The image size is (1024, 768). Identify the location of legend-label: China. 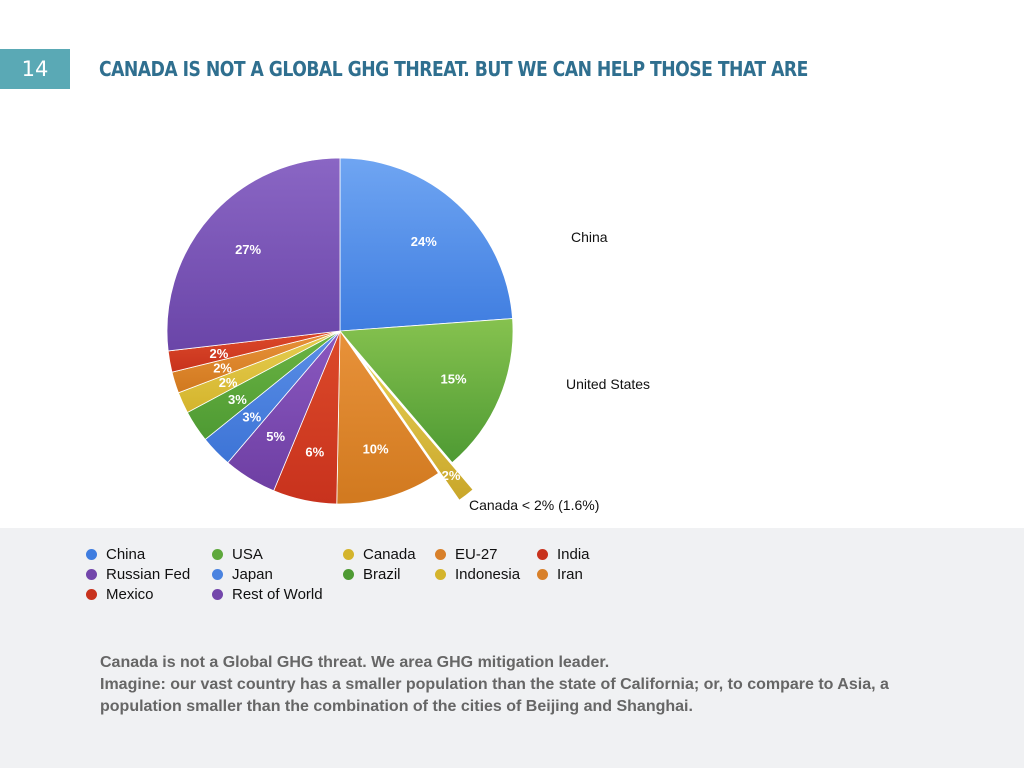
(126, 554).